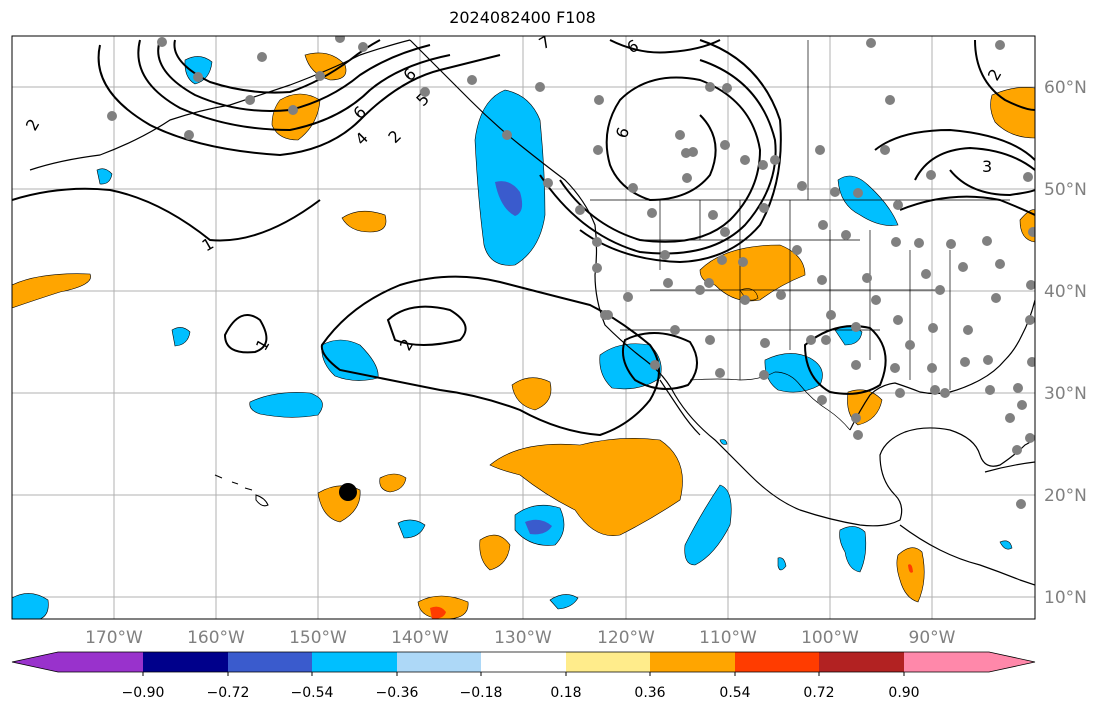  Describe the element at coordinates (143, 693) in the screenshot. I see `svg-text: −0.90` at that location.